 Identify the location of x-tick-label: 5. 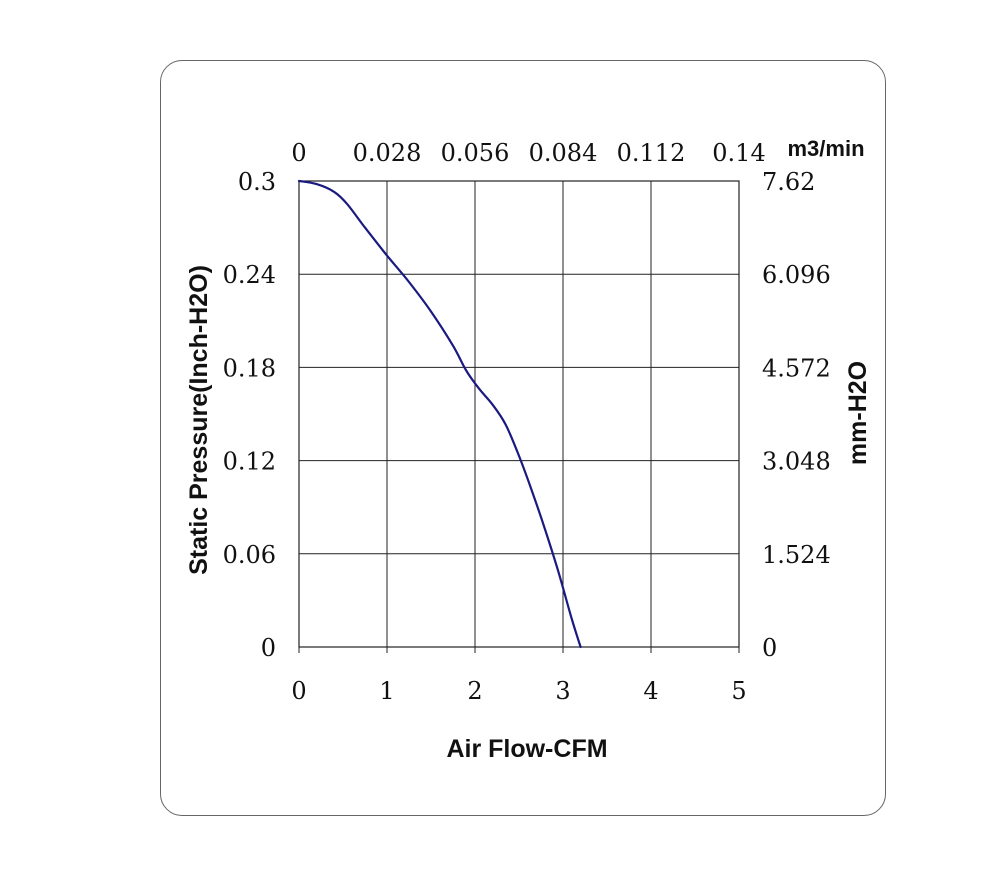
(738, 691).